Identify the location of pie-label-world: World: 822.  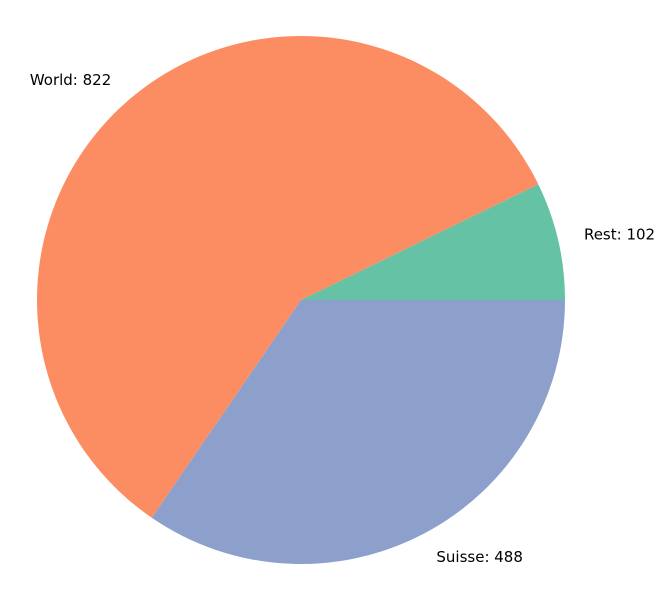
(70, 80).